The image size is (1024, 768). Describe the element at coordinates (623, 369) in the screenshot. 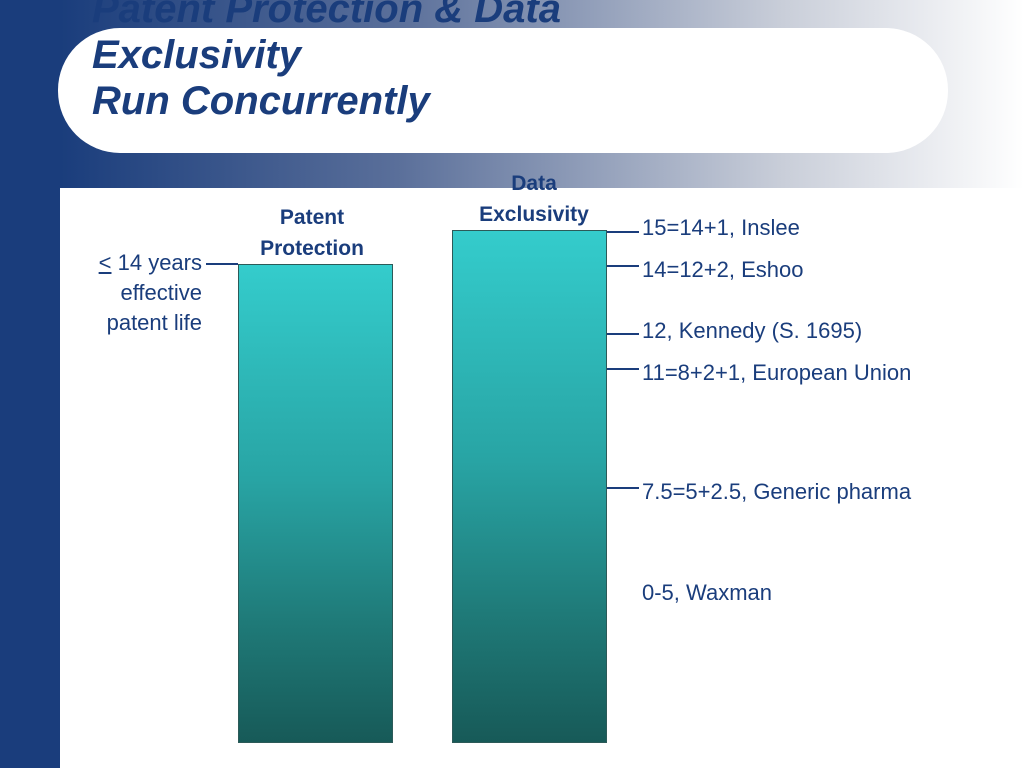

I see `tick-european-union` at that location.